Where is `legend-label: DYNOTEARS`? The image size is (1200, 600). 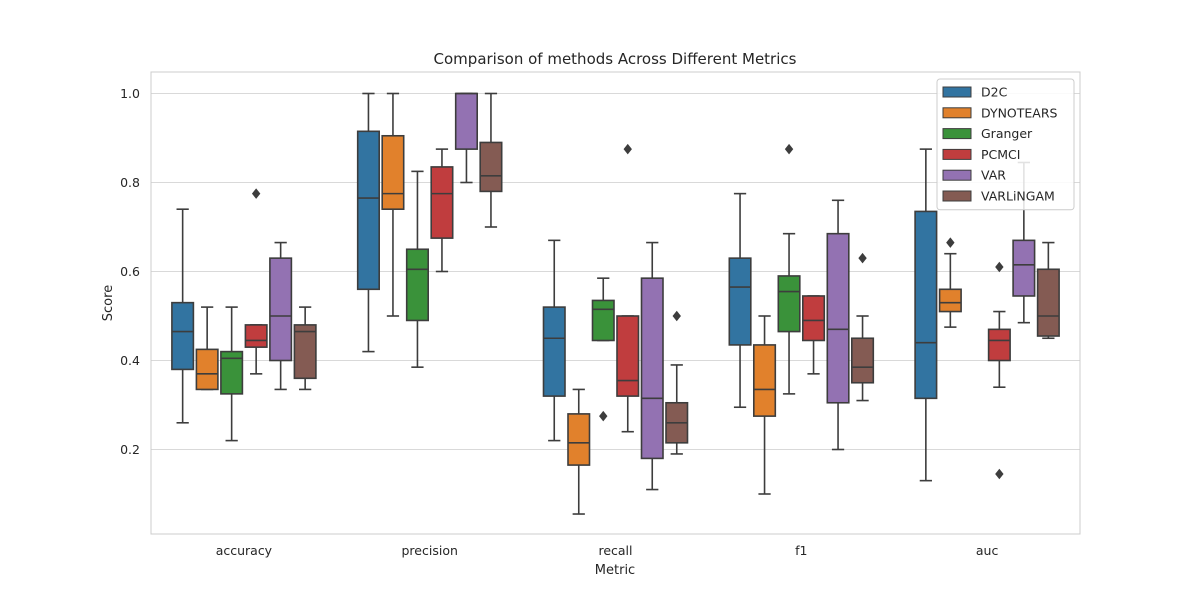 legend-label: DYNOTEARS is located at coordinates (1019, 112).